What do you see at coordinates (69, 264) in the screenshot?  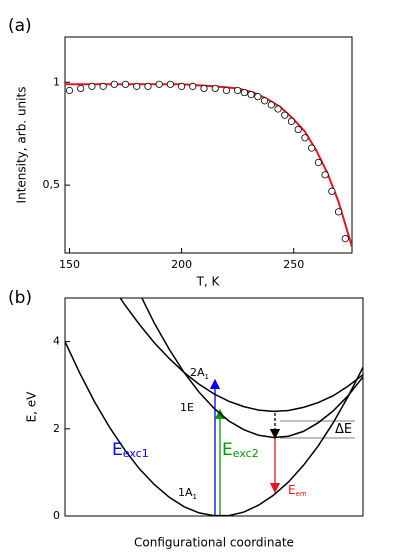 I see `x-tick-label: 150` at bounding box center [69, 264].